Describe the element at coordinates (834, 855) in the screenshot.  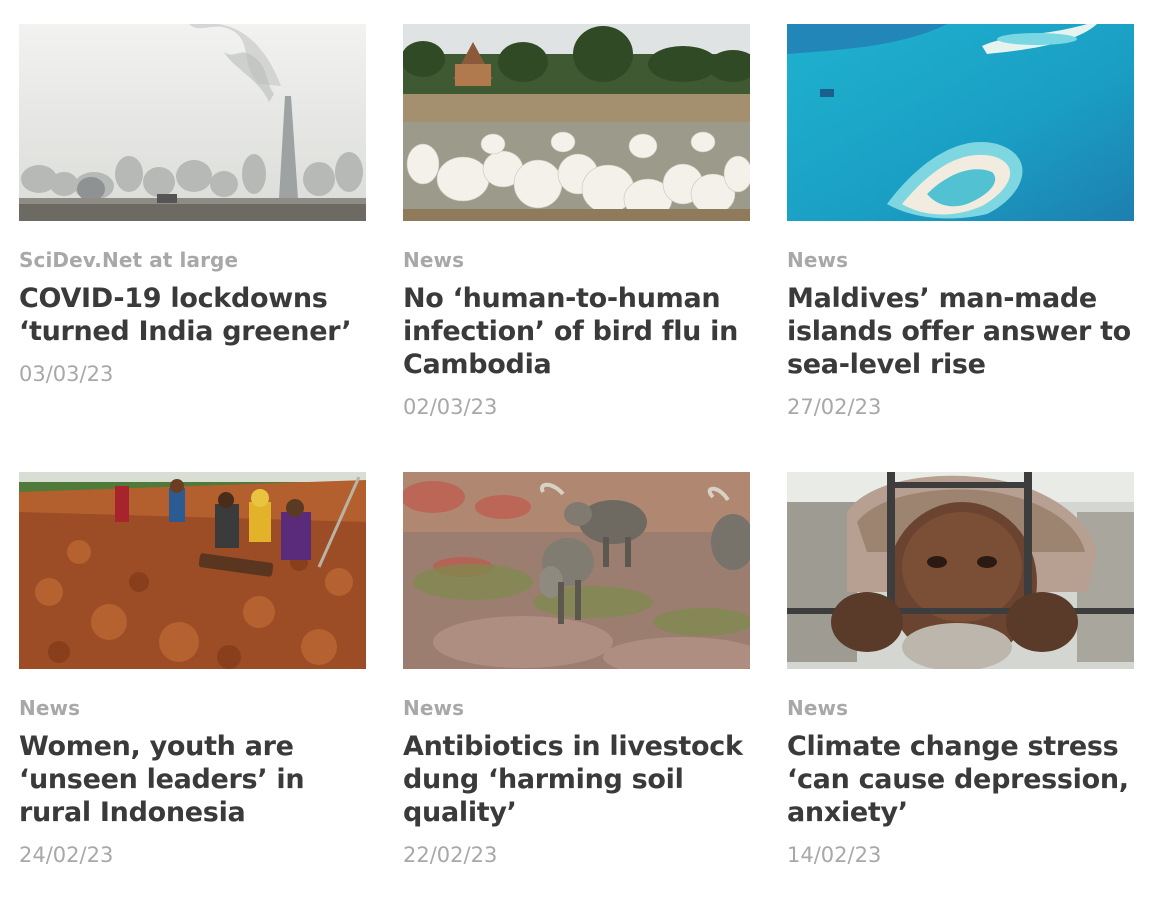
I see `article-date: 14/02/23` at that location.